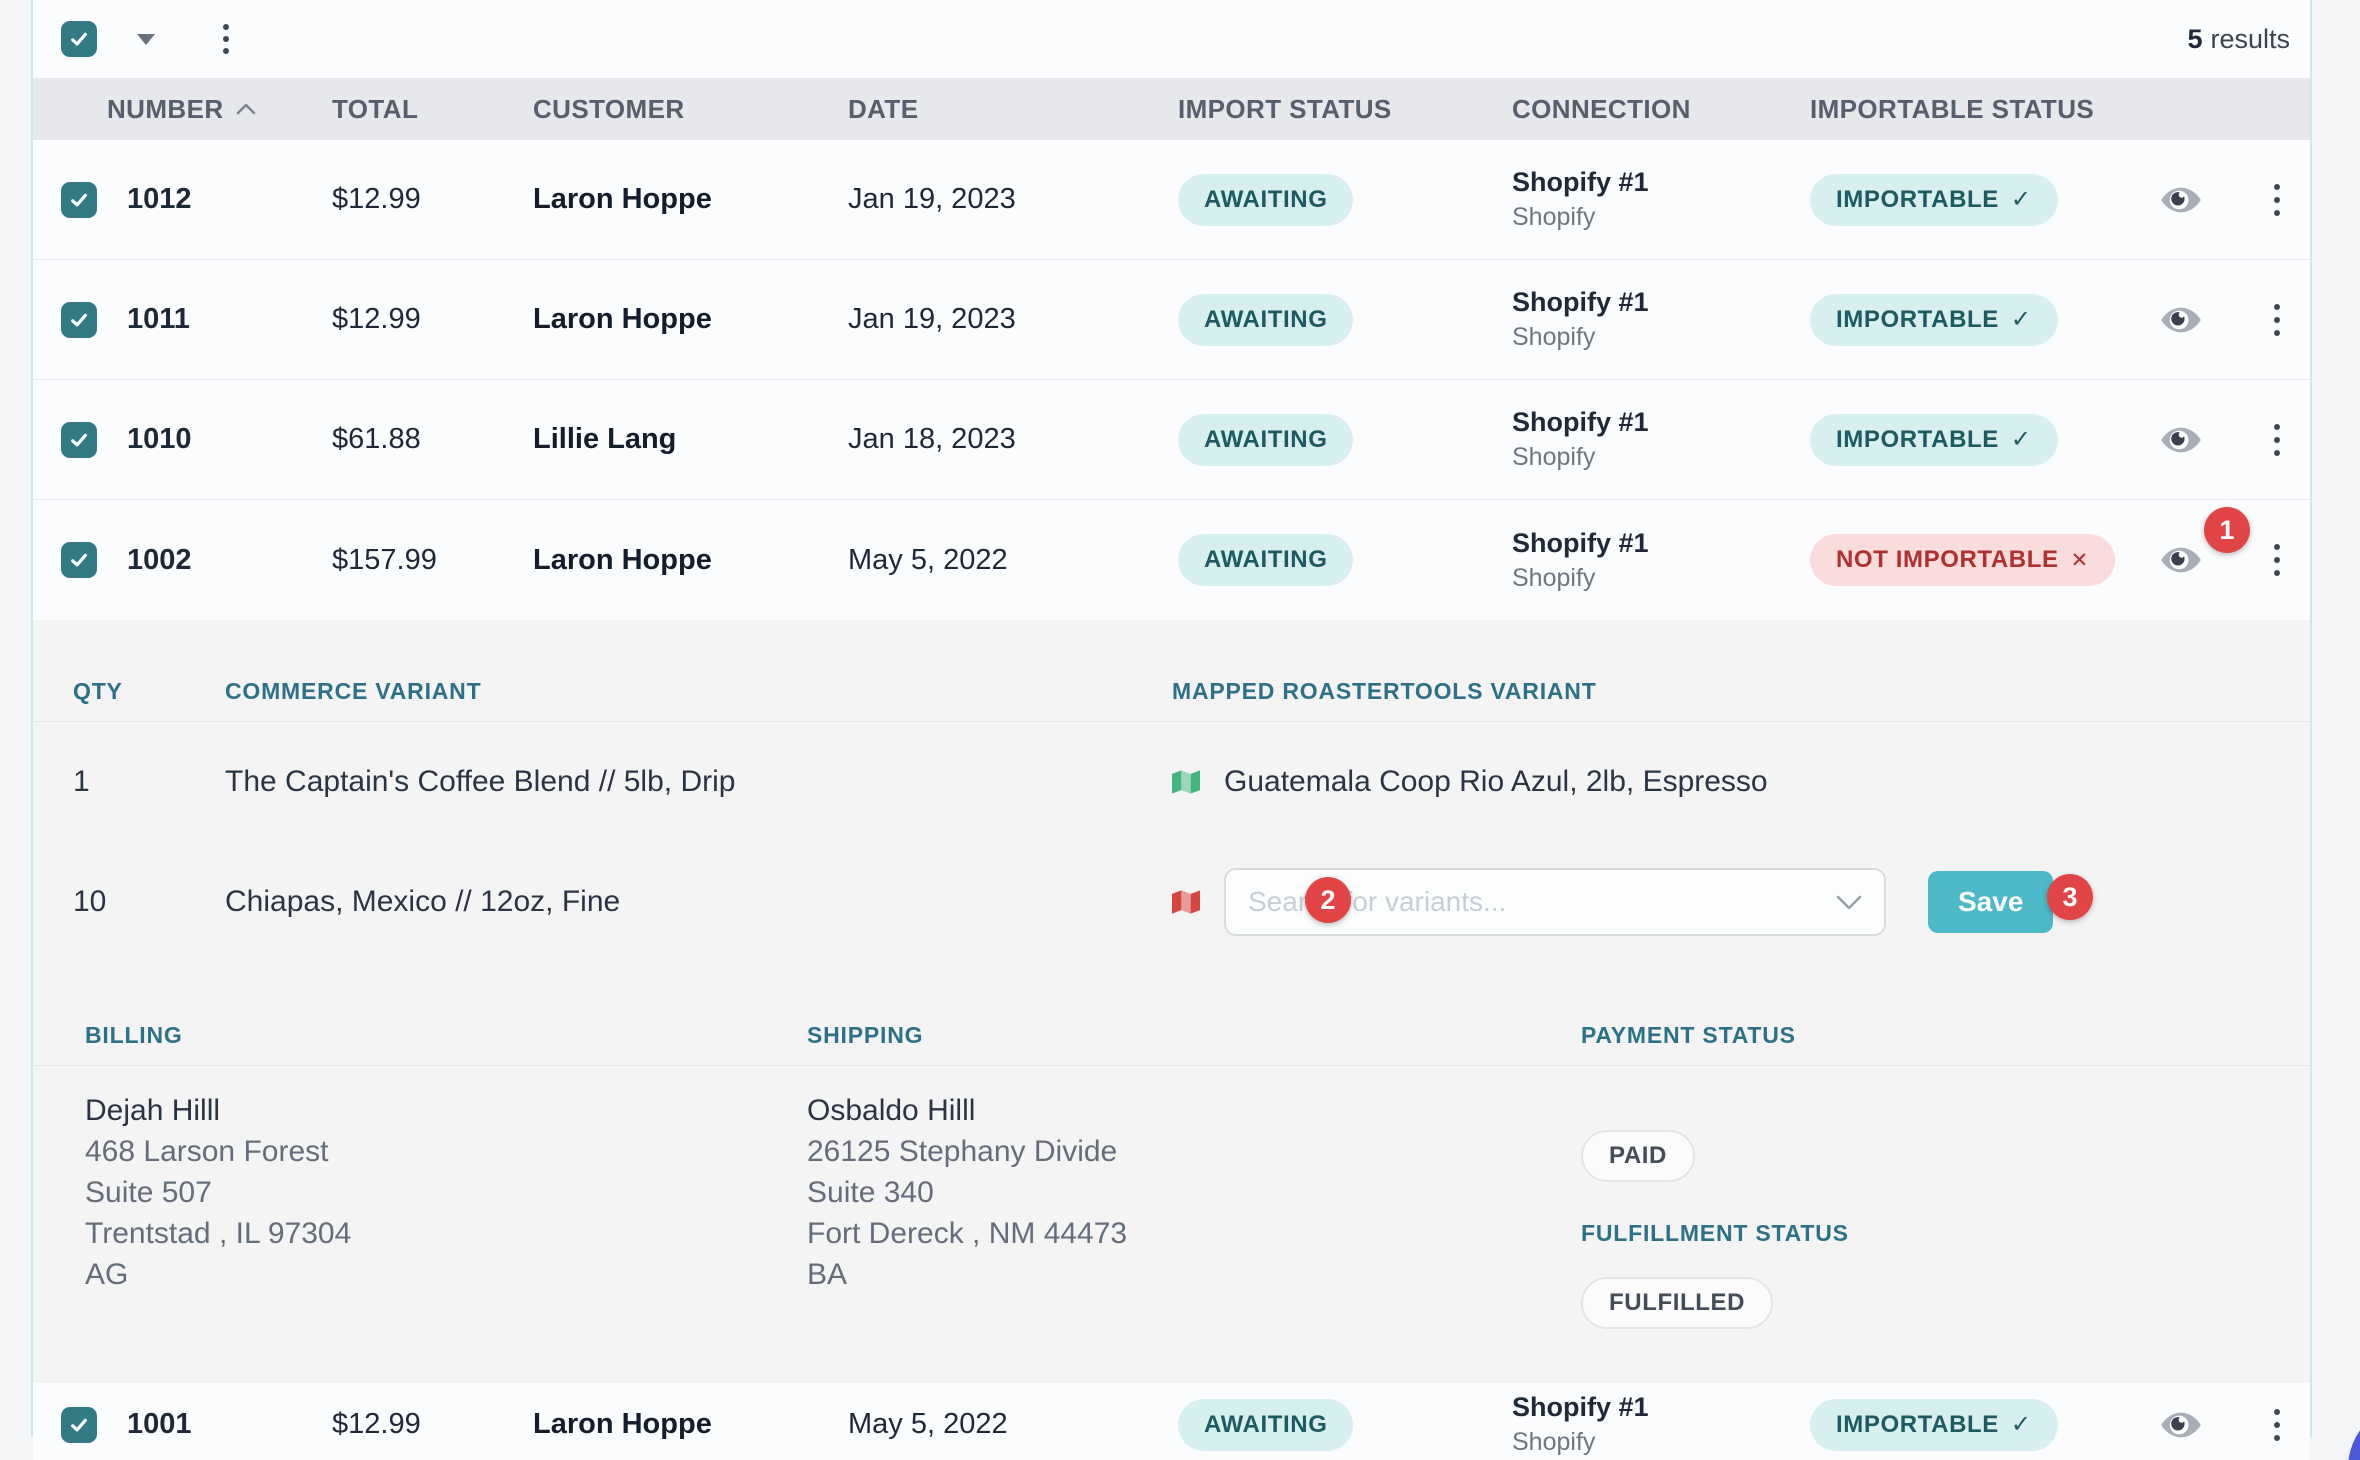  I want to click on line-item-qty: 10, so click(90, 901).